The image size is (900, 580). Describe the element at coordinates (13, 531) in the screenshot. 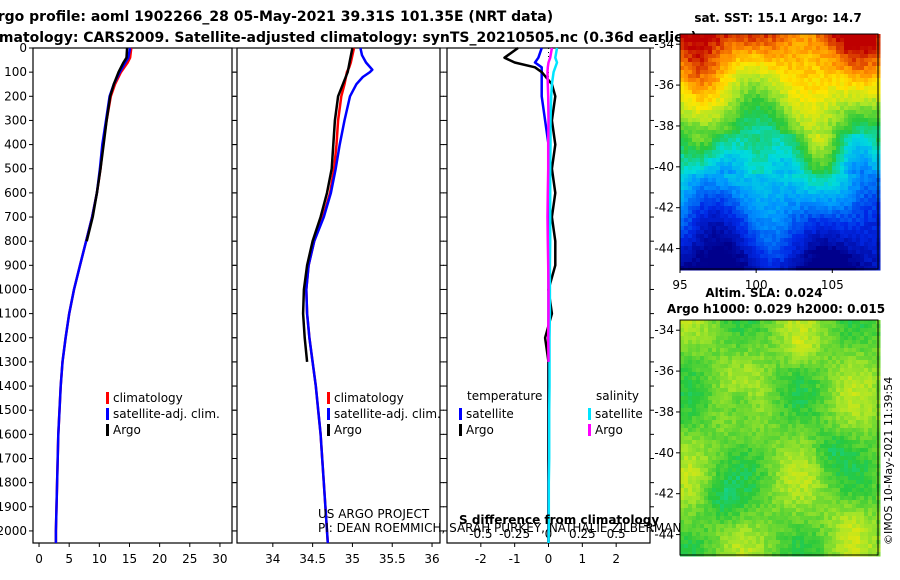

I see `y-tick-label: 2000` at that location.